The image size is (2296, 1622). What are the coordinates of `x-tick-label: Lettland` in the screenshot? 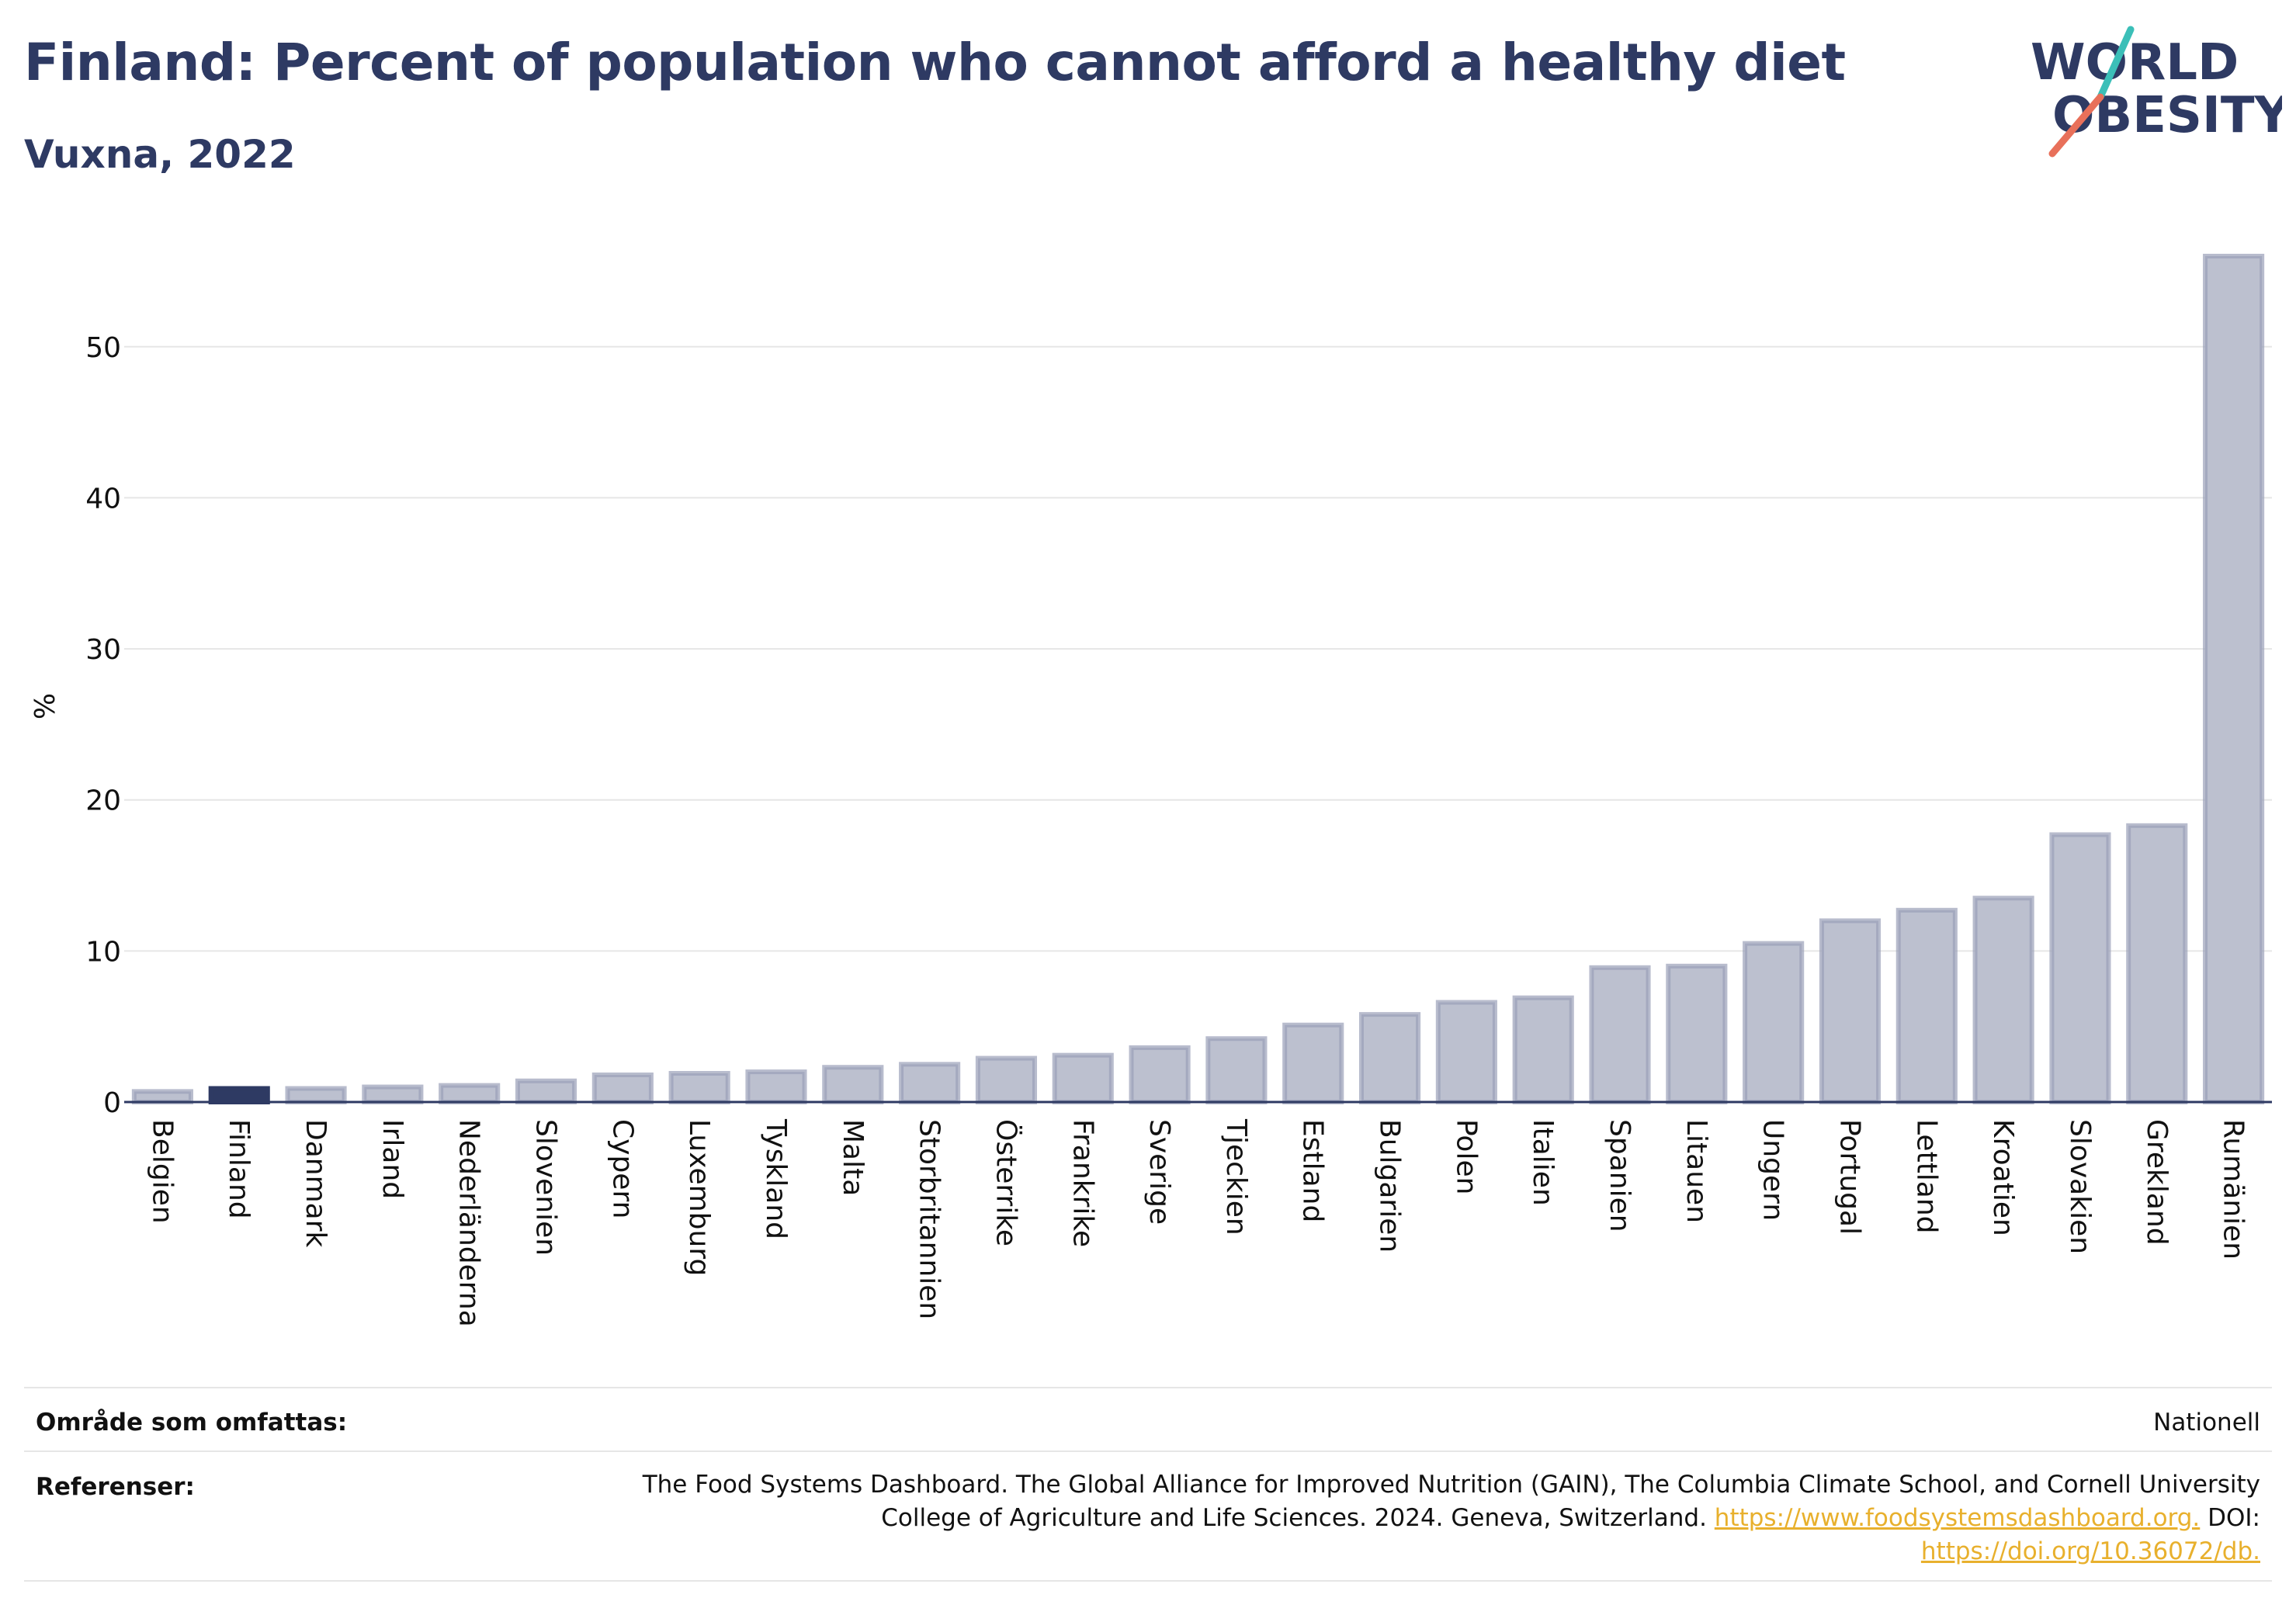 It's located at (1926, 1176).